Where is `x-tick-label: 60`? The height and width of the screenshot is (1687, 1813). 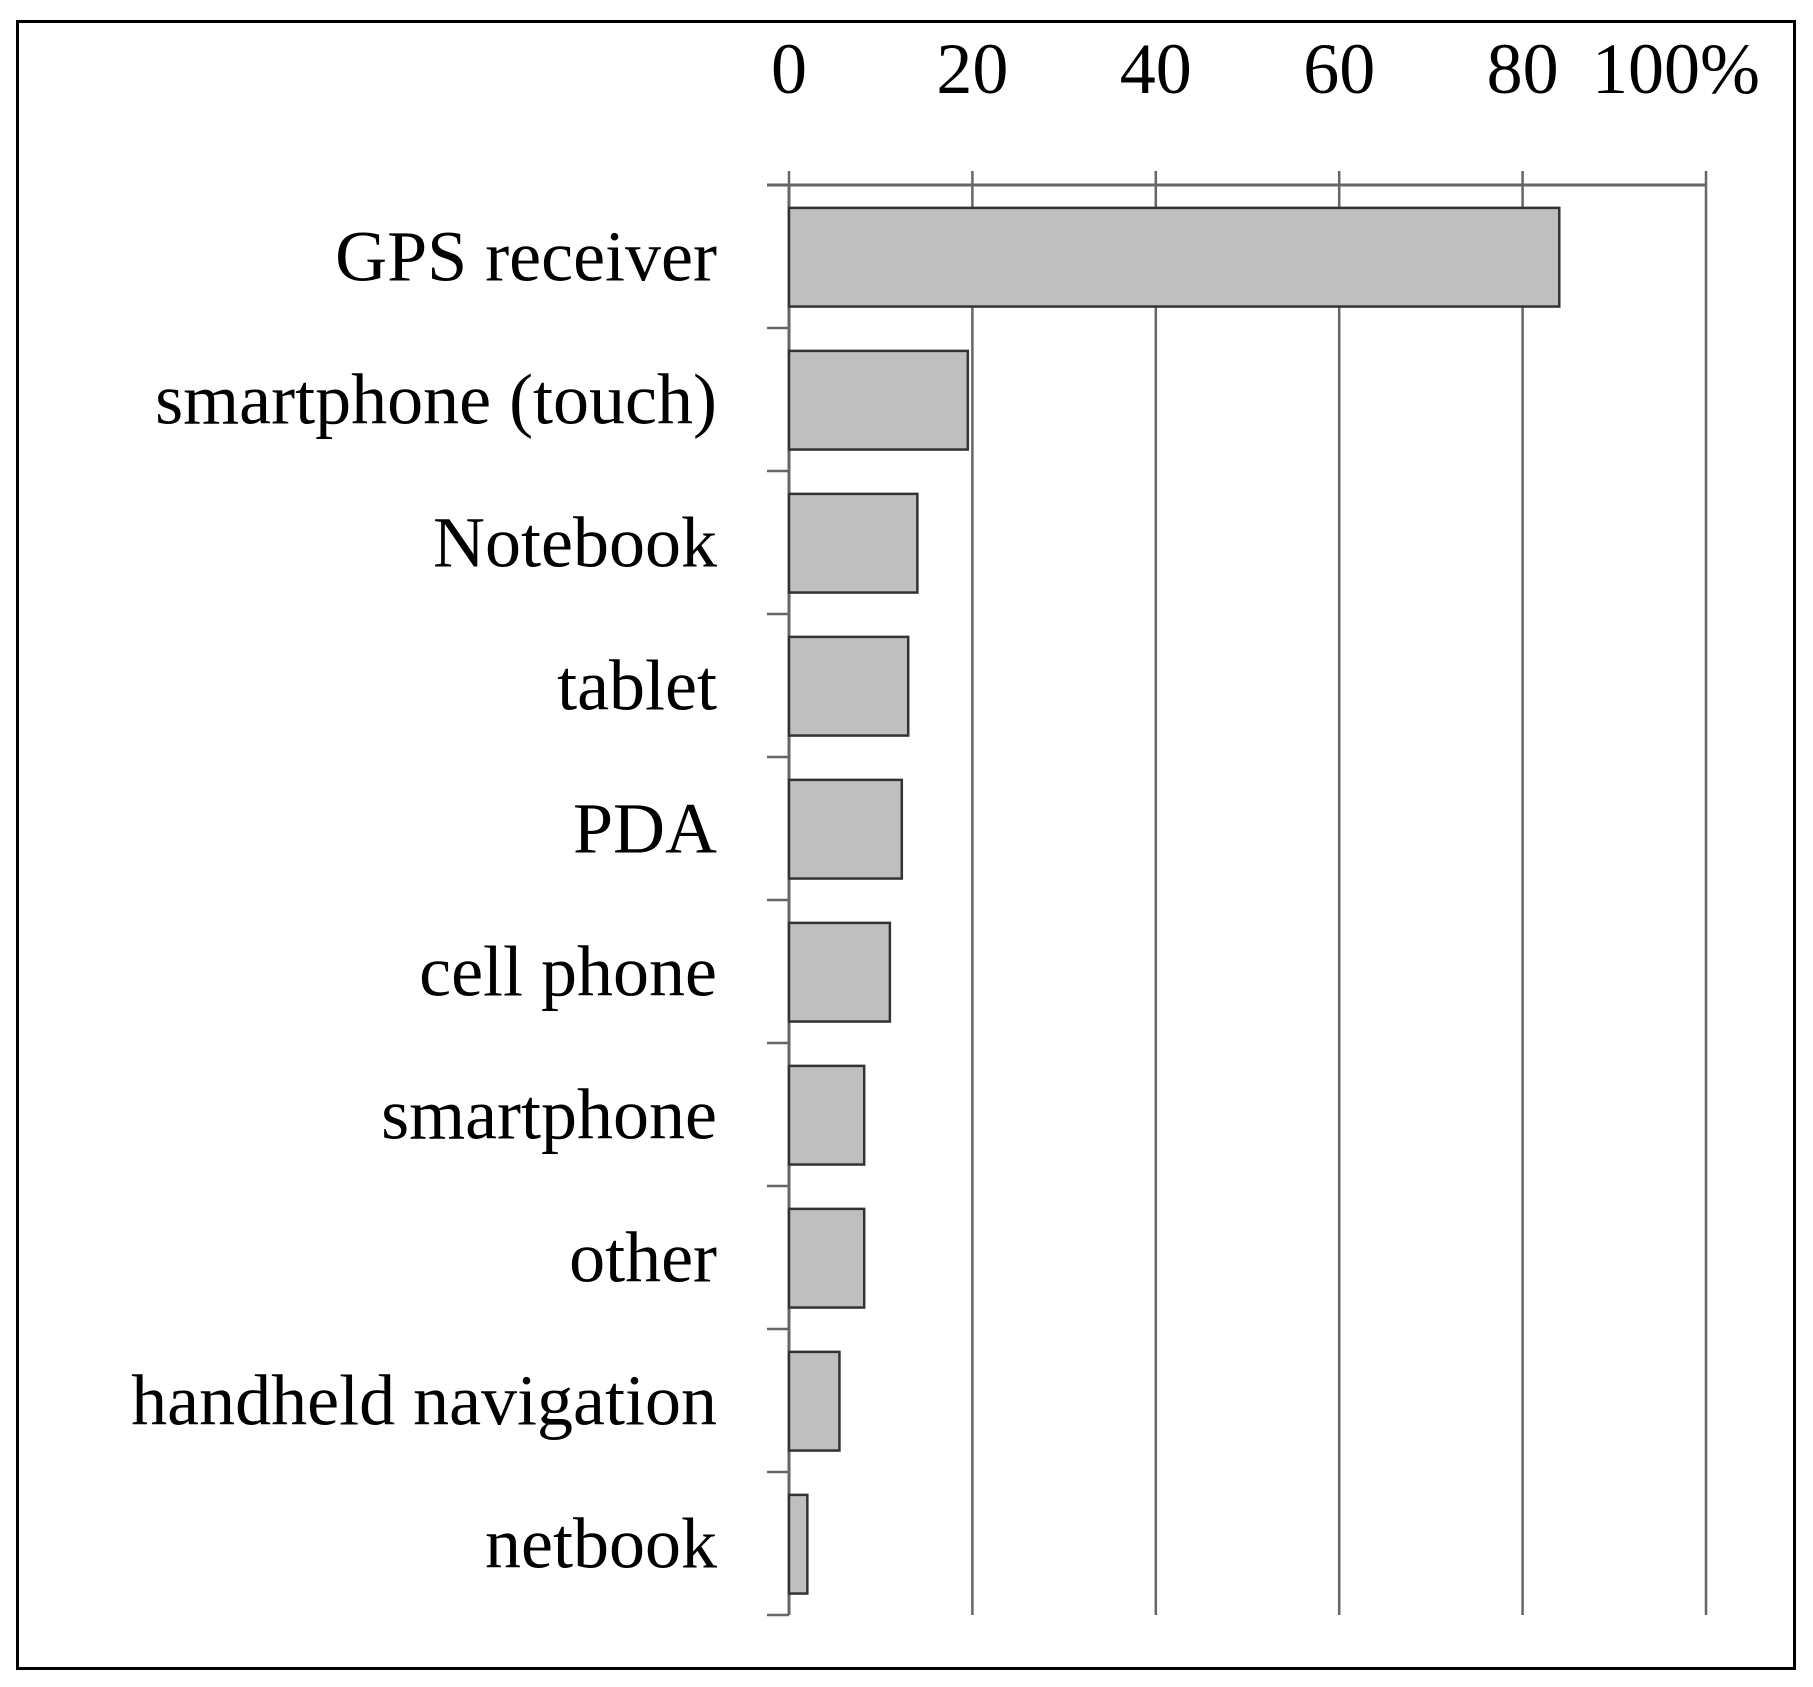 x-tick-label: 60 is located at coordinates (1339, 69).